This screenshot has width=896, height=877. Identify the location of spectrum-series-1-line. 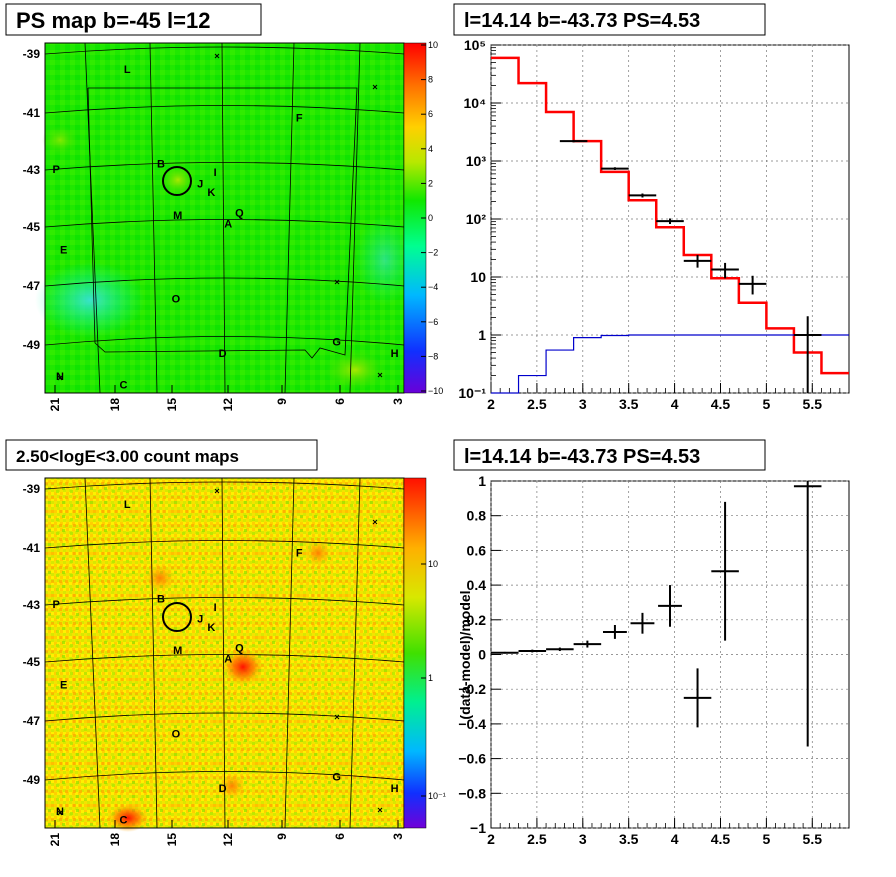
(670, 364).